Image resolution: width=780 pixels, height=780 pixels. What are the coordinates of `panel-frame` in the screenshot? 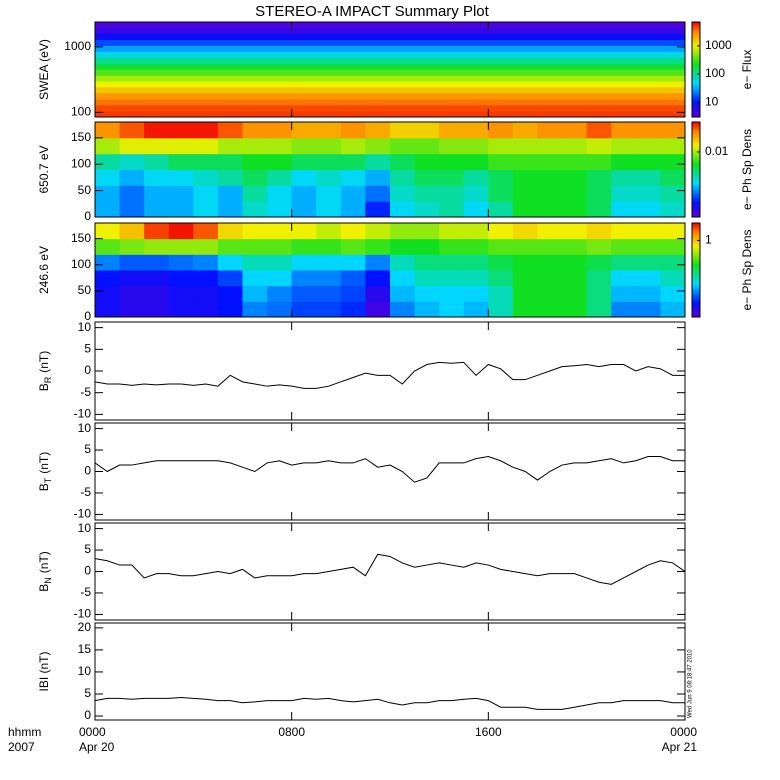 It's located at (390, 169).